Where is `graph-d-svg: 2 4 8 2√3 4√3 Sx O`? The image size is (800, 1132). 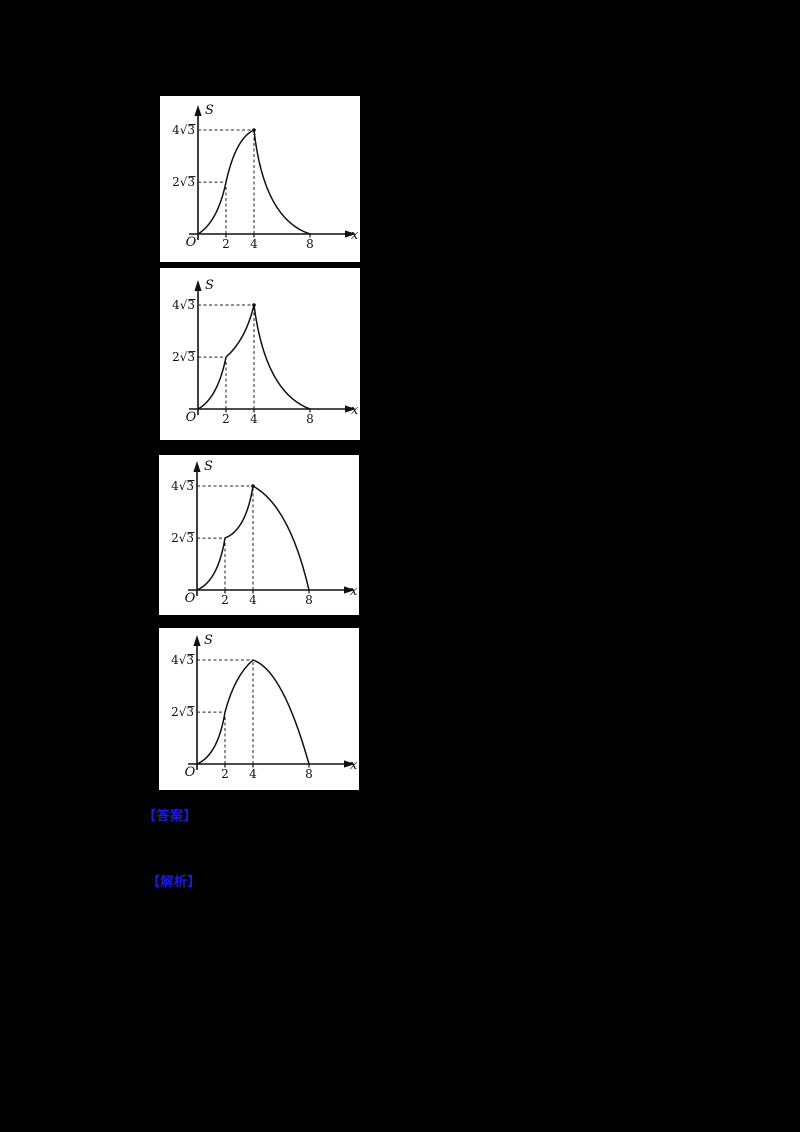
graph-d-svg: 2 4 8 2√3 4√3 Sx O is located at coordinates (264, 707).